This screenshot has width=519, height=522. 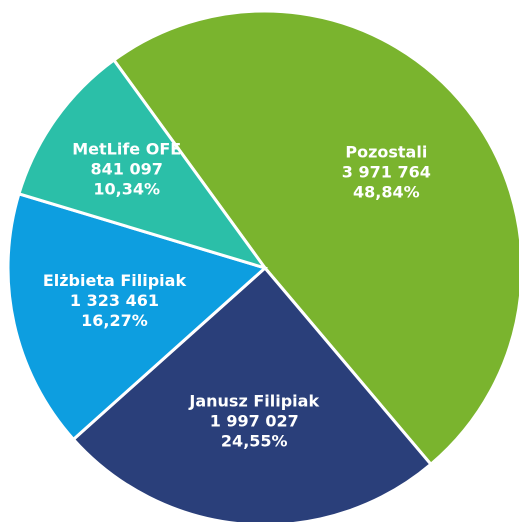 What do you see at coordinates (386, 171) in the screenshot?
I see `value-label: 3 971 764` at bounding box center [386, 171].